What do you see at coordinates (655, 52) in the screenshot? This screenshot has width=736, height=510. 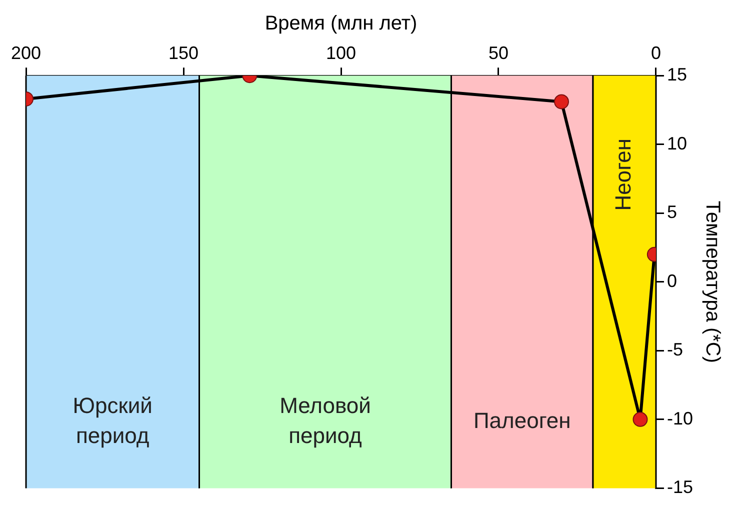 I see `x-tick-label: 0` at bounding box center [655, 52].